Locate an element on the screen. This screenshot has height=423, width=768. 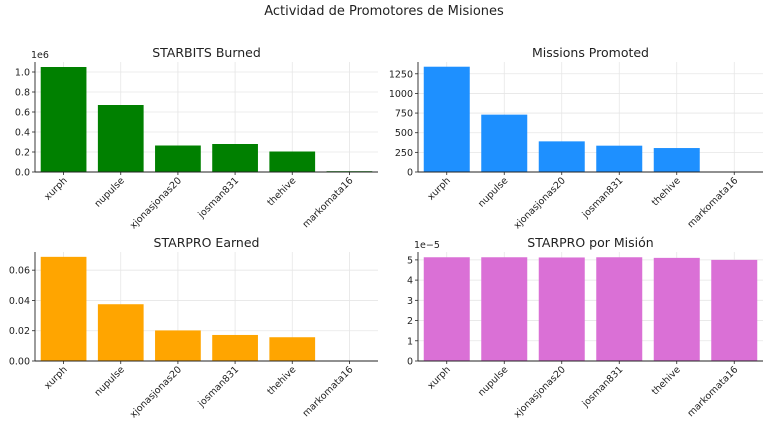
y-tick-label: 2 is located at coordinates (410, 321).